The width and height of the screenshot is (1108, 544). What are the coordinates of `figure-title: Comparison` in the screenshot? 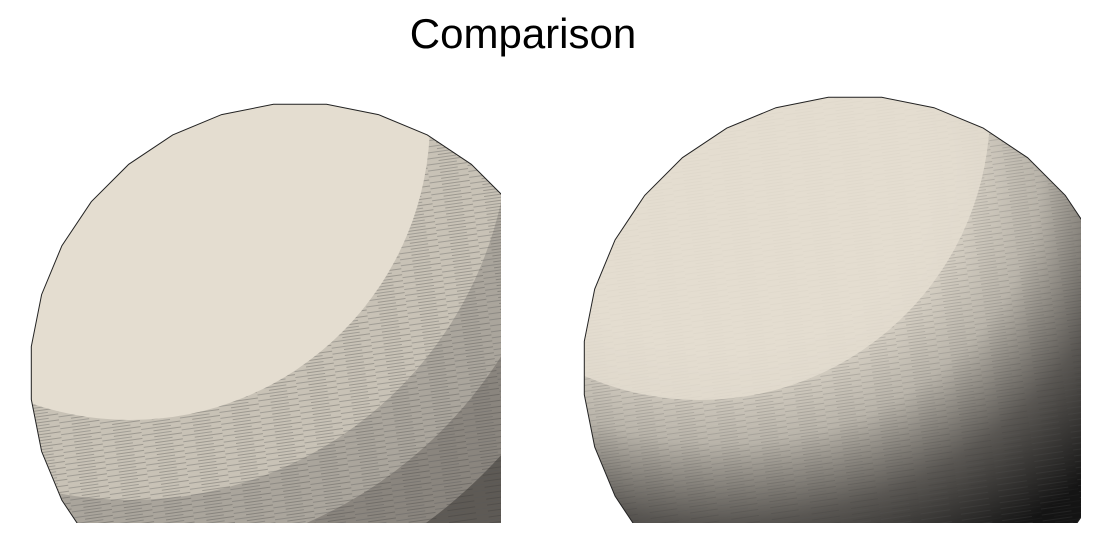 It's located at (523, 33).